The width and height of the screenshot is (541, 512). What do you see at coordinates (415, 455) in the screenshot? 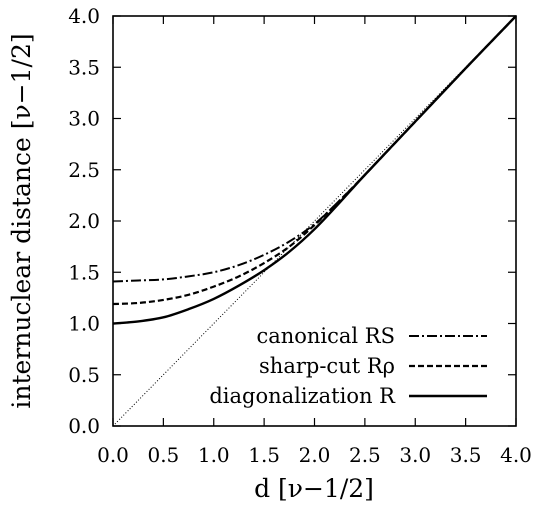
I see `x-tick-label: 3.0` at bounding box center [415, 455].